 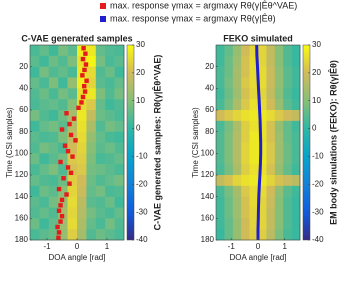 I want to click on y-tick-label: 20, so click(x=23, y=66).